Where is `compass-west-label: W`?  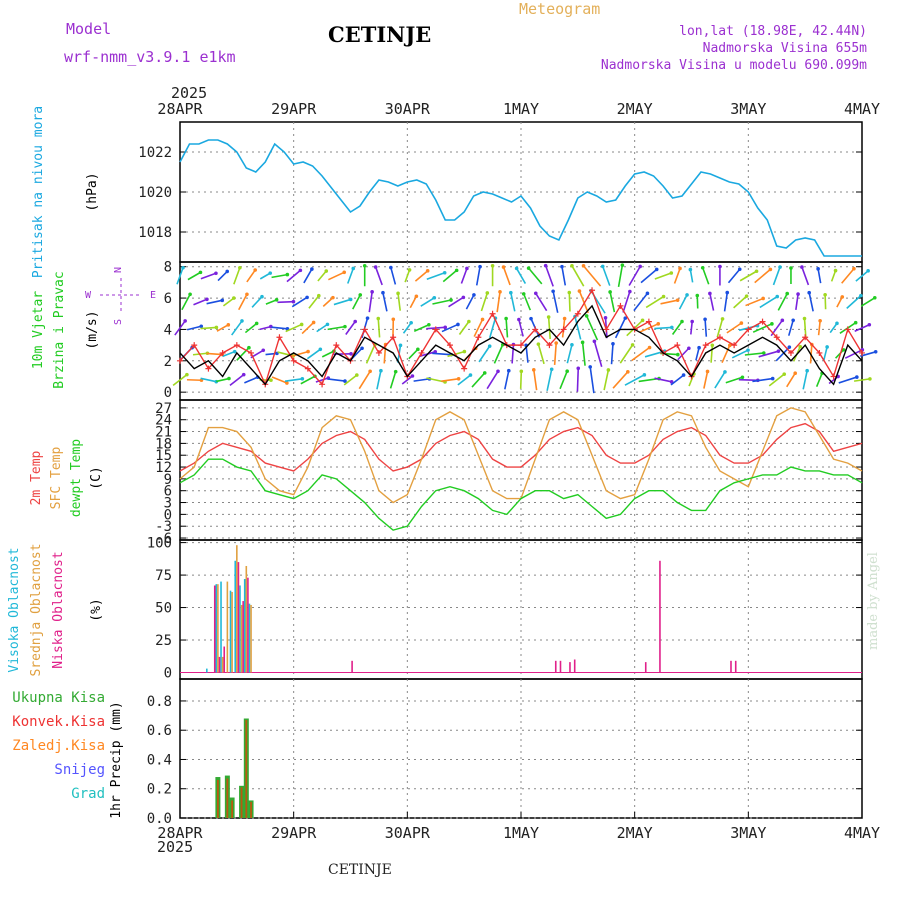
compass-west-label: W is located at coordinates (88, 295).